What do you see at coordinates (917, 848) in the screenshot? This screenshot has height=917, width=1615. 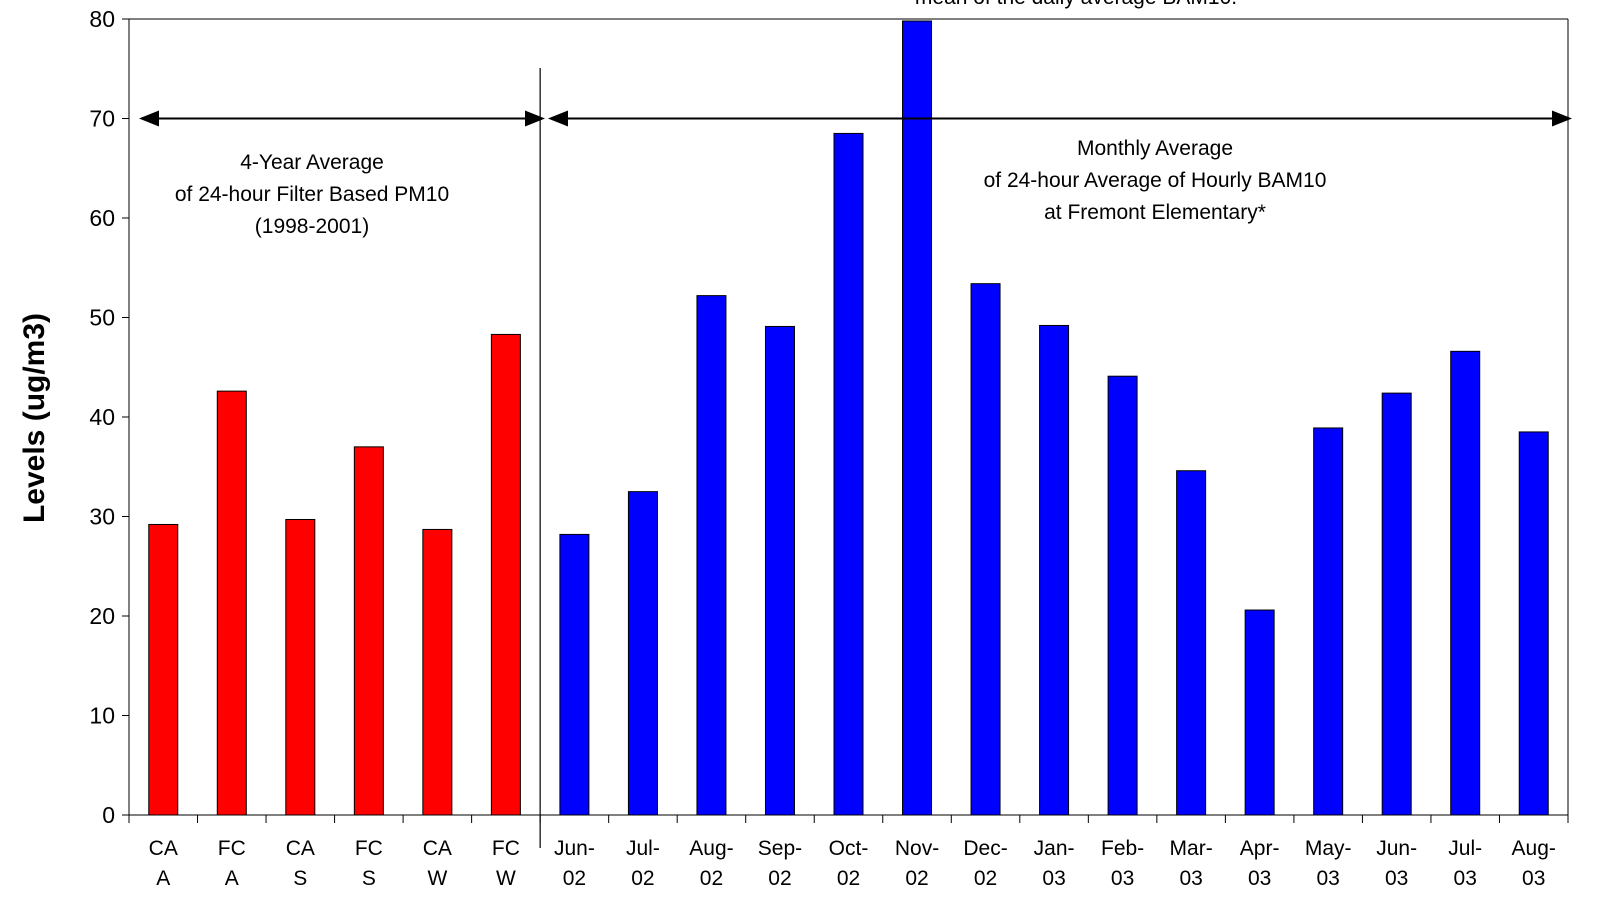 I see `x-tick-label: Nov-` at bounding box center [917, 848].